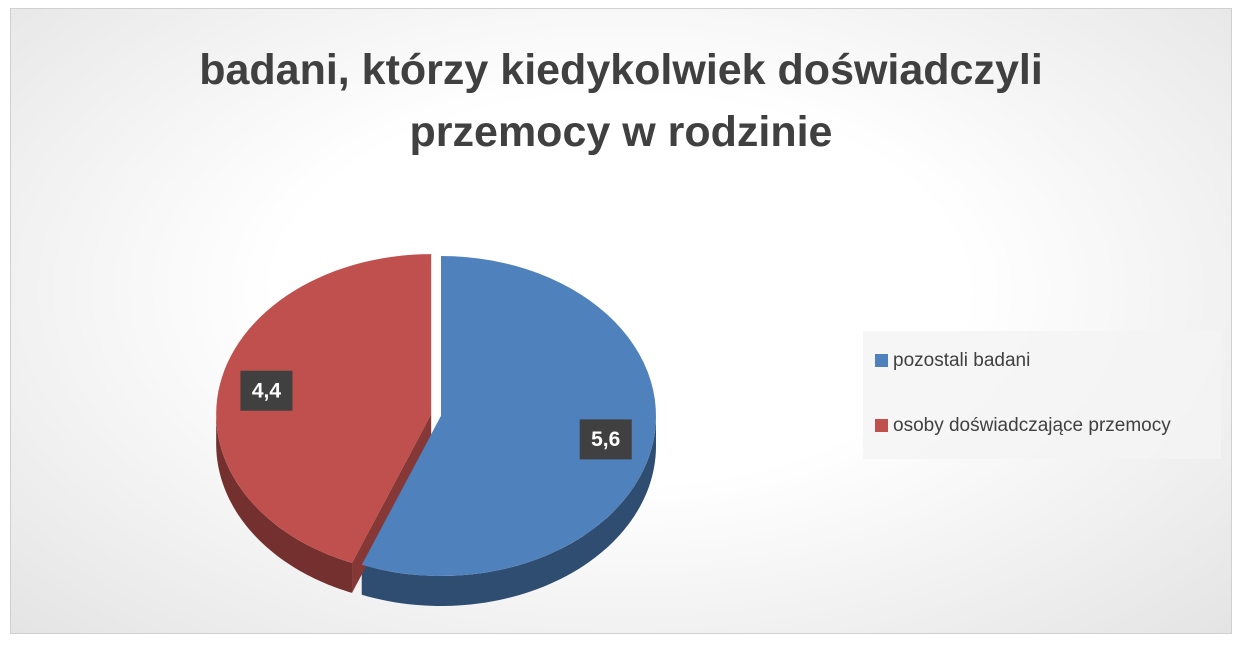 The image size is (1233, 651). I want to click on data-label: 4,4, so click(267, 390).